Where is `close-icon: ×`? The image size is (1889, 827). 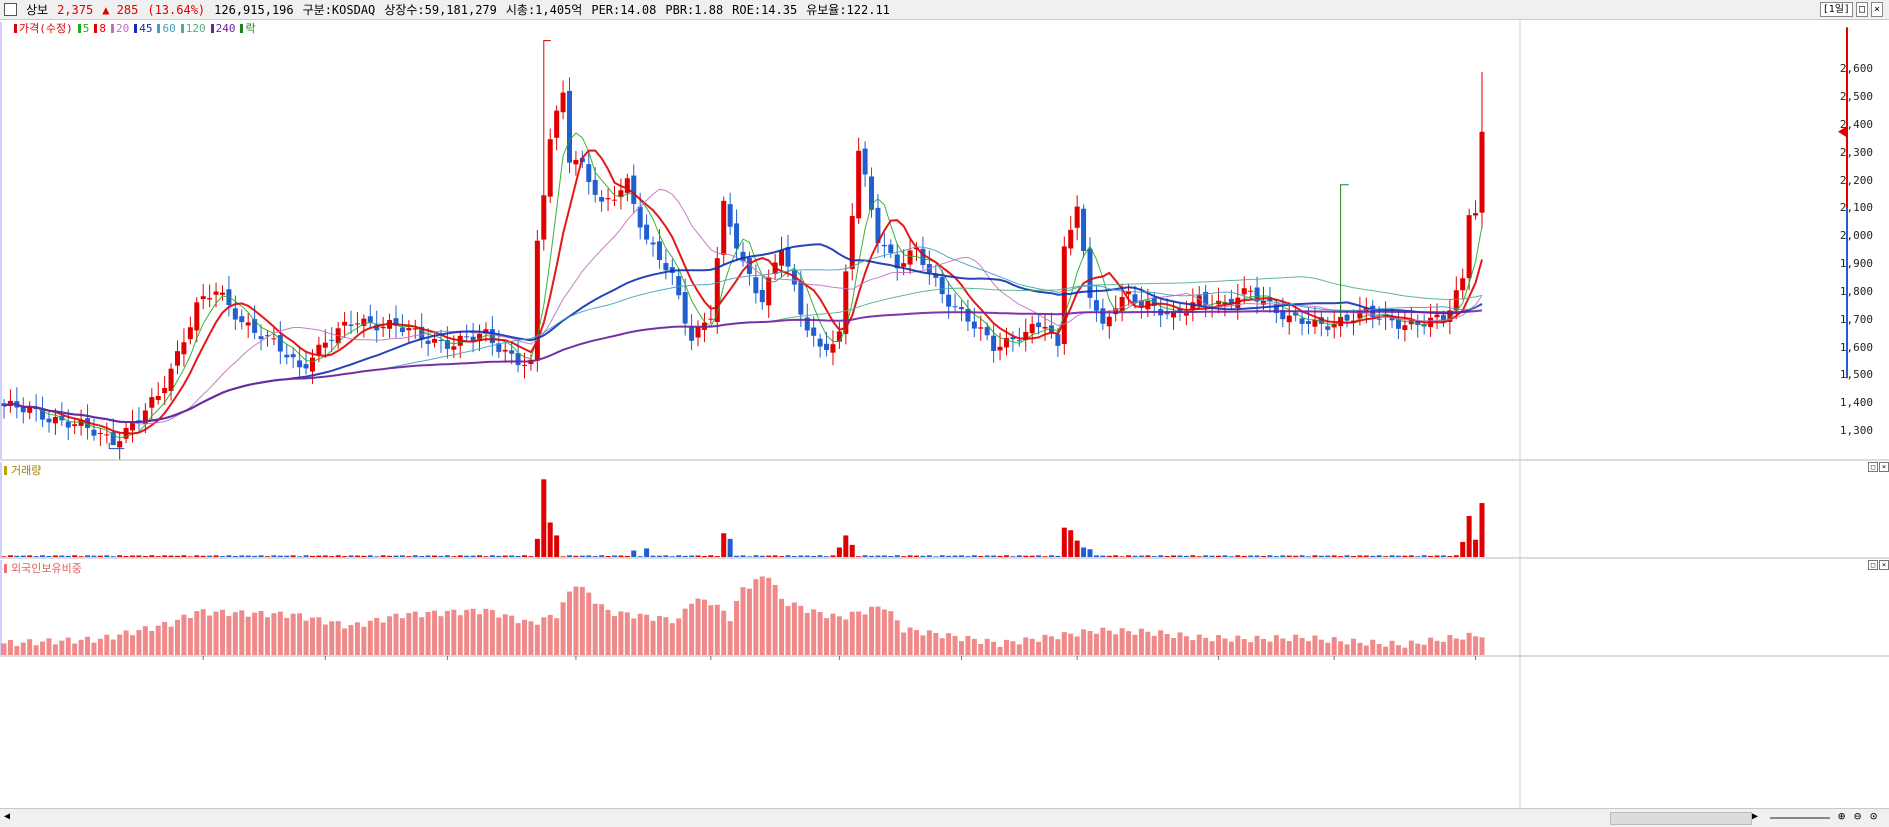 close-icon: × is located at coordinates (1876, 9).